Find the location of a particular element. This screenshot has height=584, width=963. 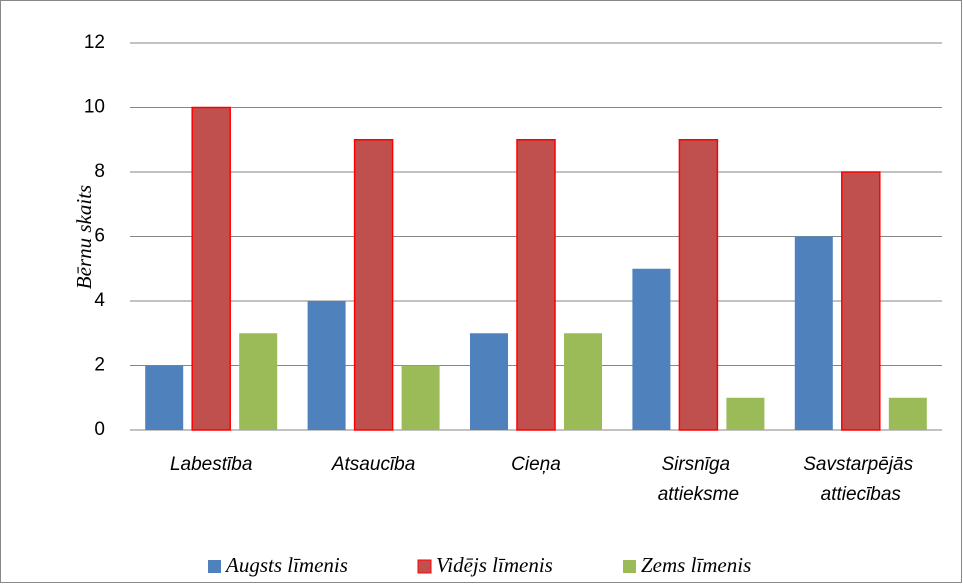

x-tick-label: Savstarpējās attiecības is located at coordinates (860, 479).